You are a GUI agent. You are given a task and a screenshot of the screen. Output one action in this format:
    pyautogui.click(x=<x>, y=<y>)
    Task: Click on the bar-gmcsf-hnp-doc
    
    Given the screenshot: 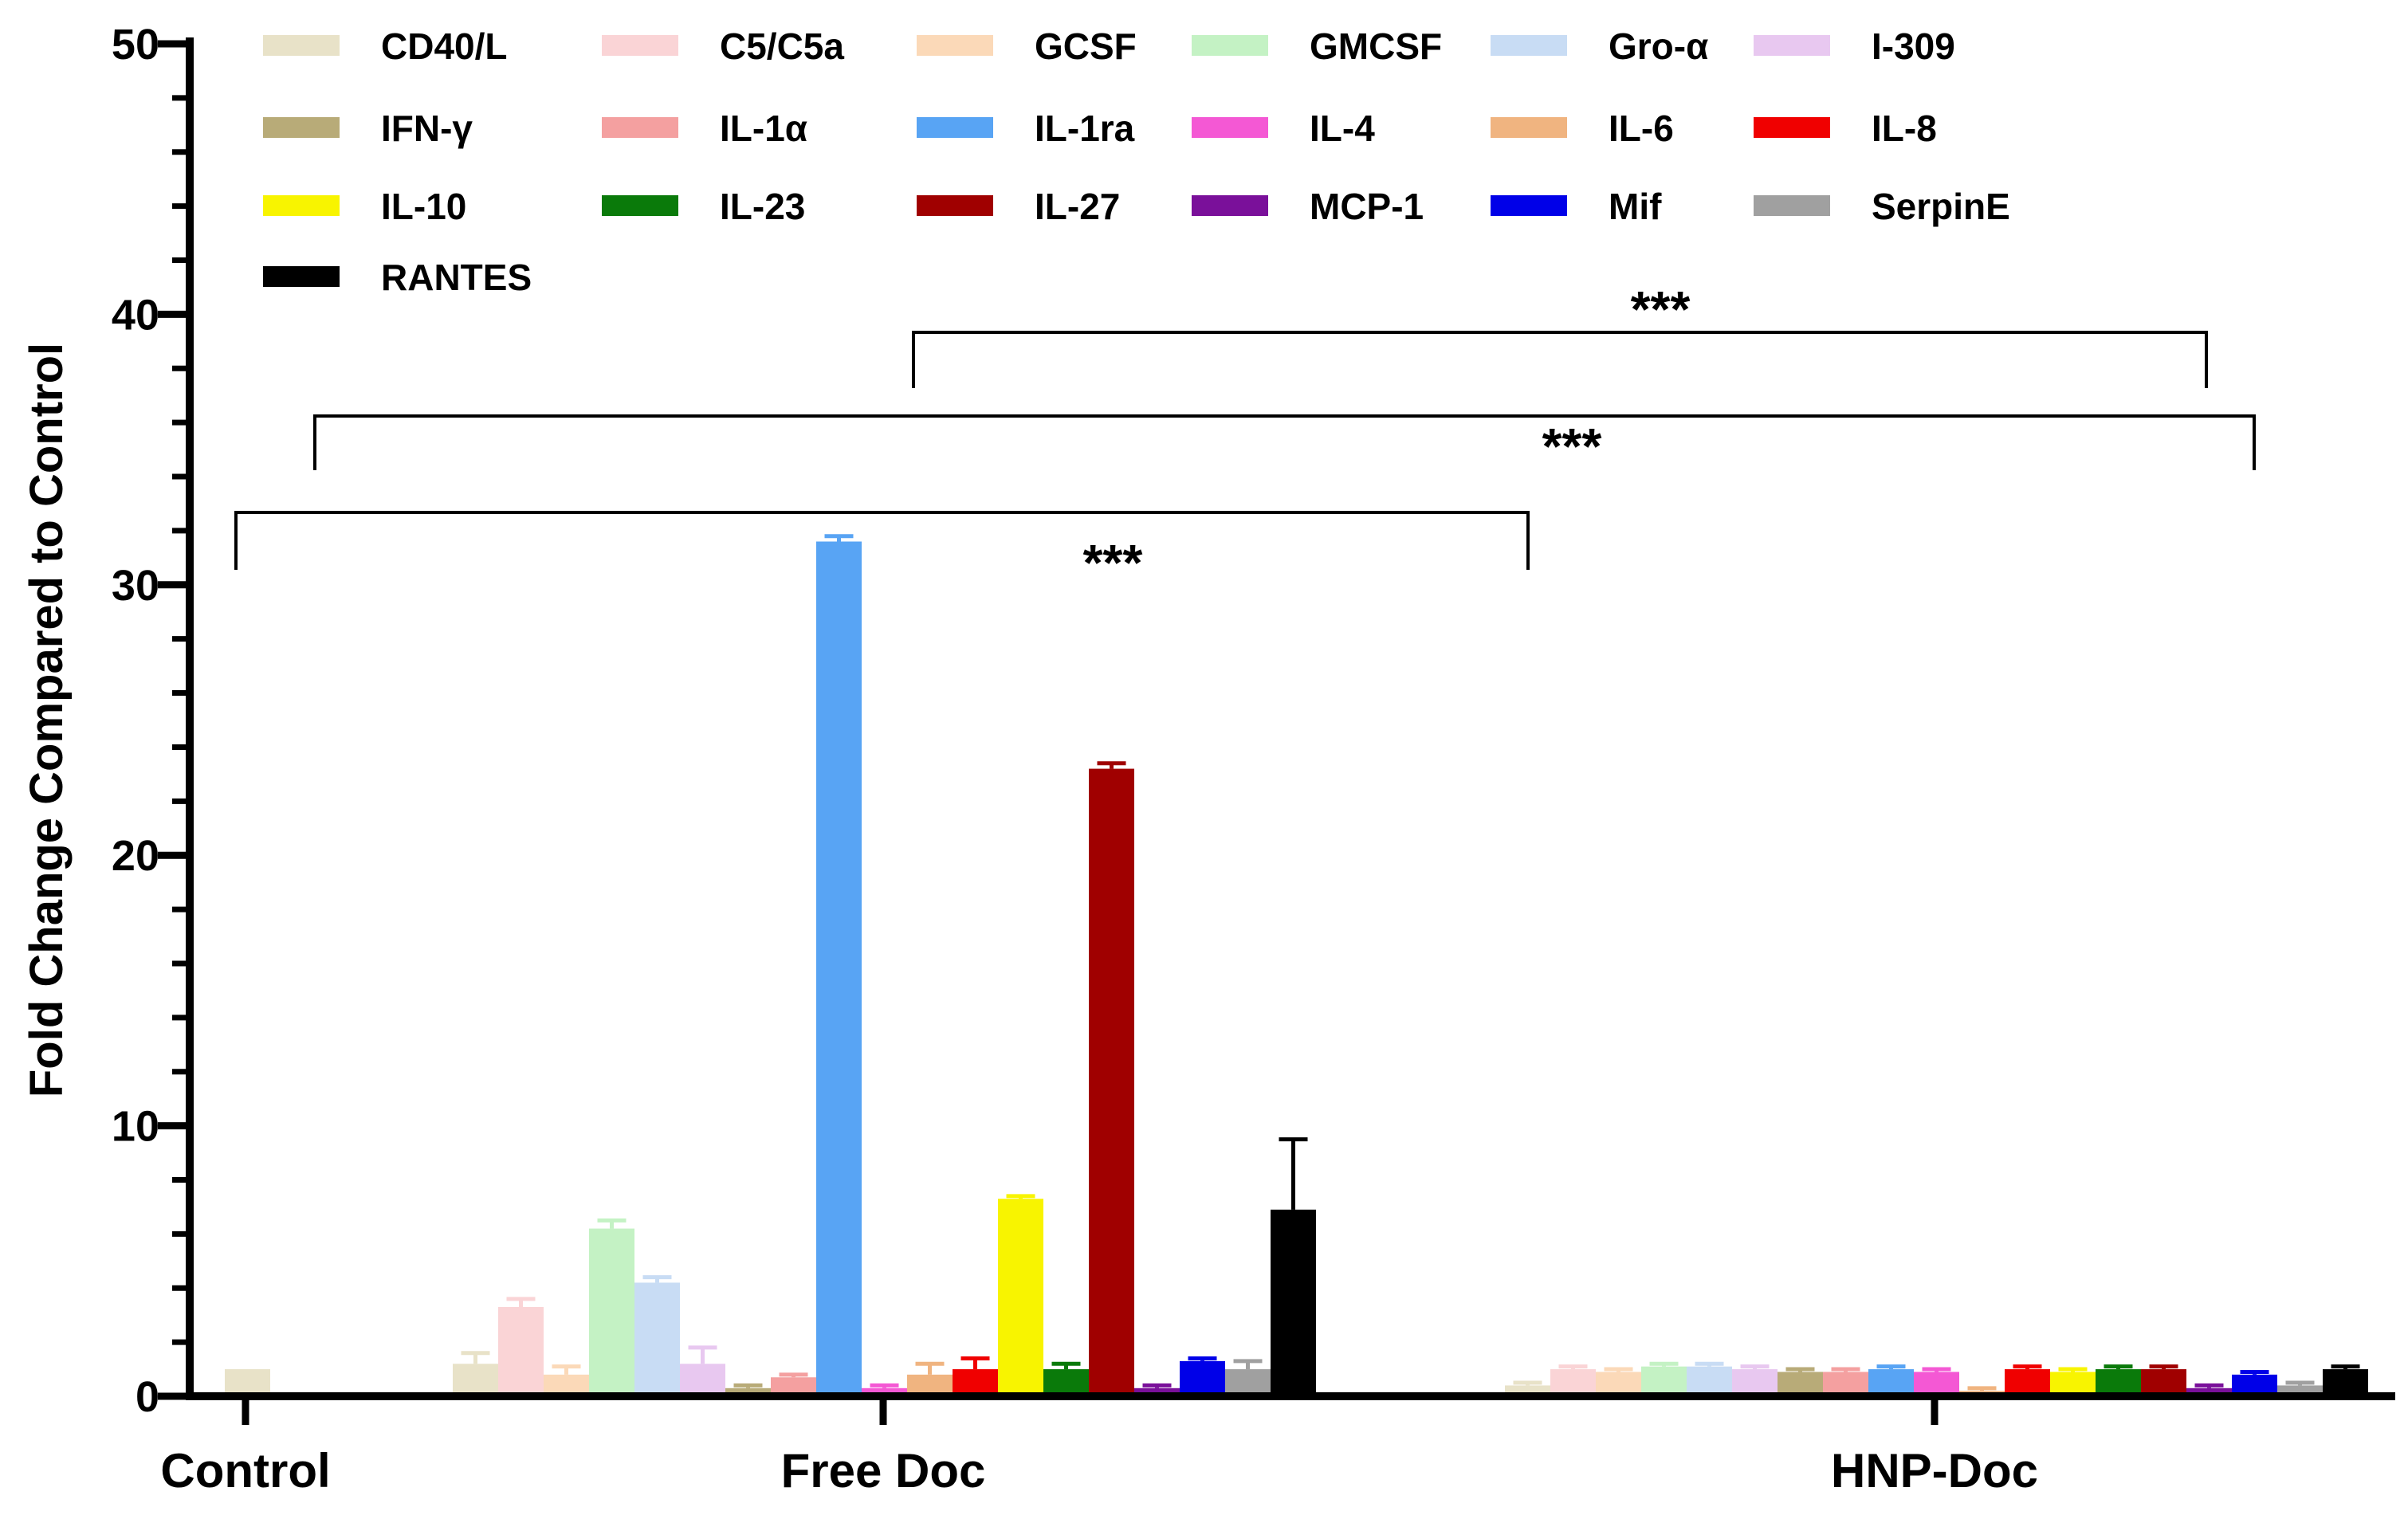 What is the action you would take?
    pyautogui.click(x=1664, y=1381)
    